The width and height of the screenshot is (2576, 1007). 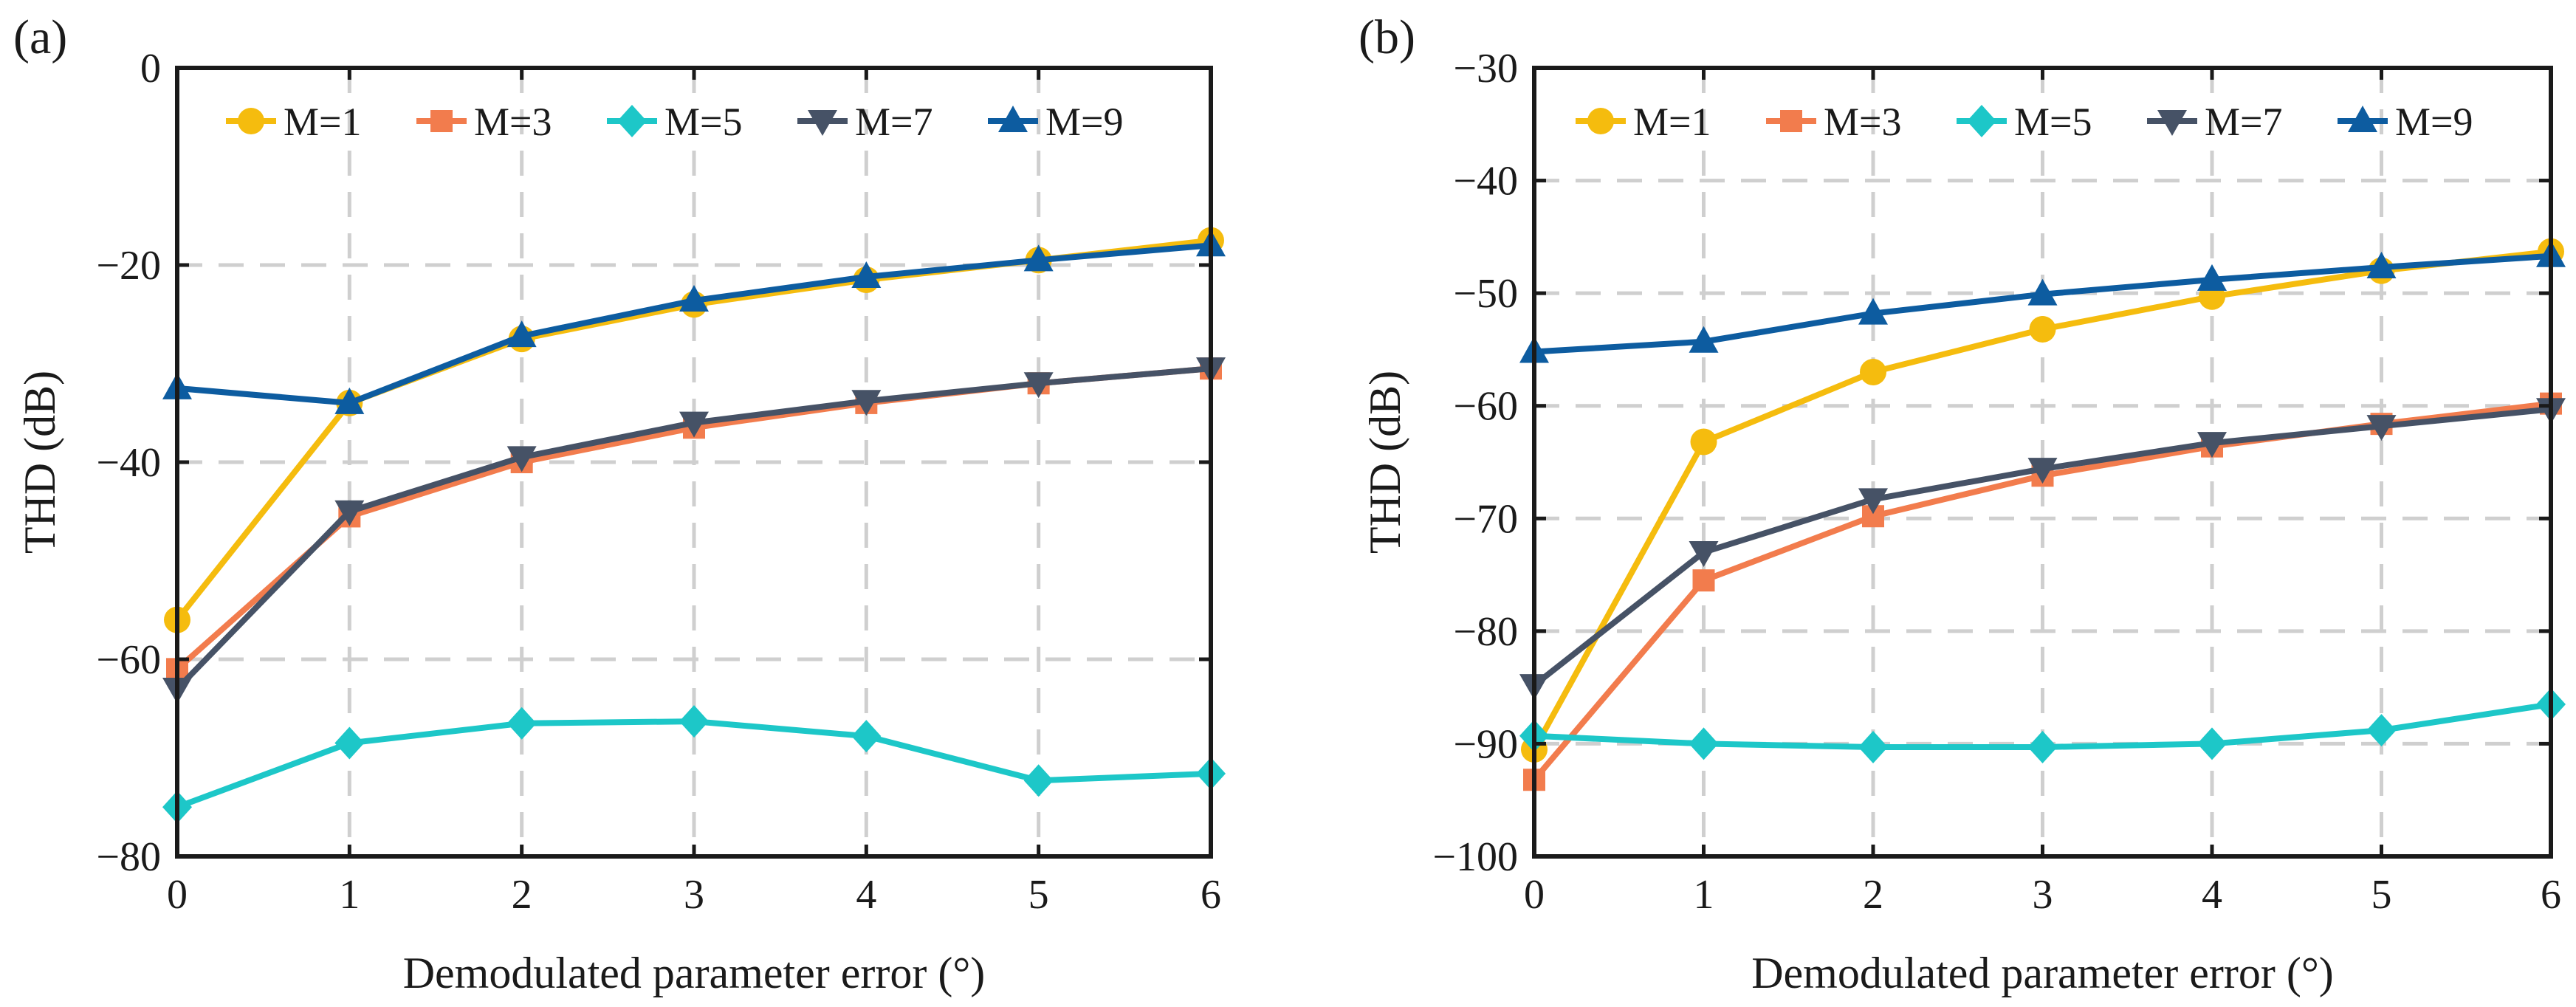 What do you see at coordinates (1485, 519) in the screenshot?
I see `y-tick-label: −70` at bounding box center [1485, 519].